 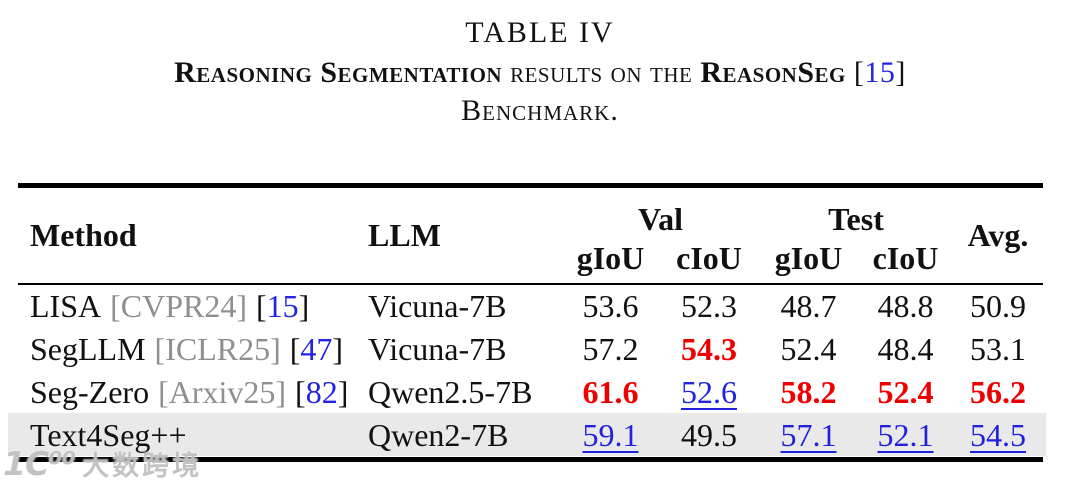 What do you see at coordinates (540, 110) in the screenshot?
I see `caption-benchmark-word: Benchmark.` at bounding box center [540, 110].